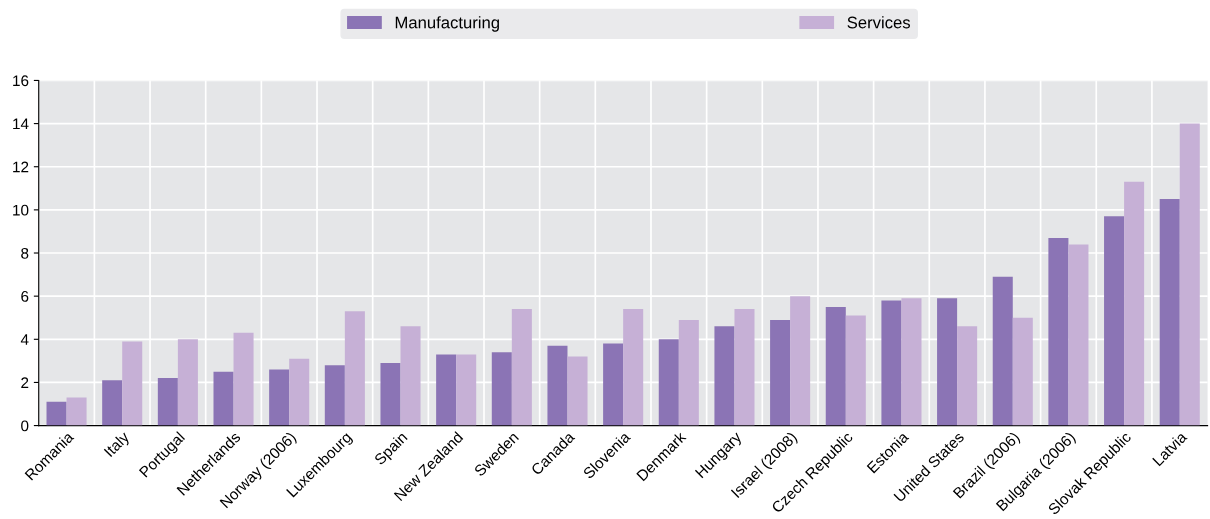 This screenshot has height=519, width=1210. I want to click on y-tick-label: 4, so click(24, 339).